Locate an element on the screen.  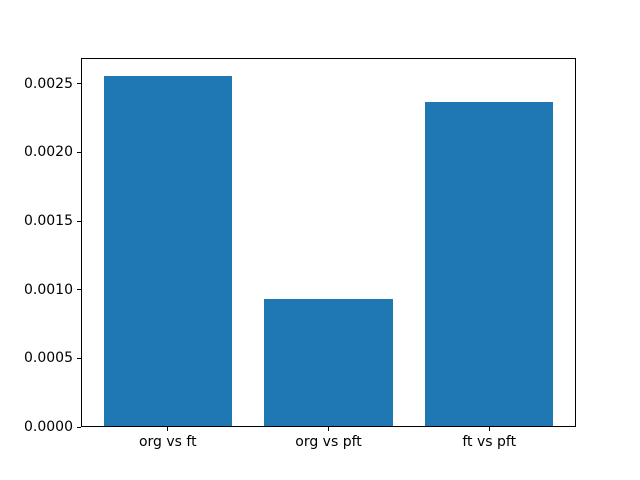
y-tick-label: 0.0005 is located at coordinates (48, 358).